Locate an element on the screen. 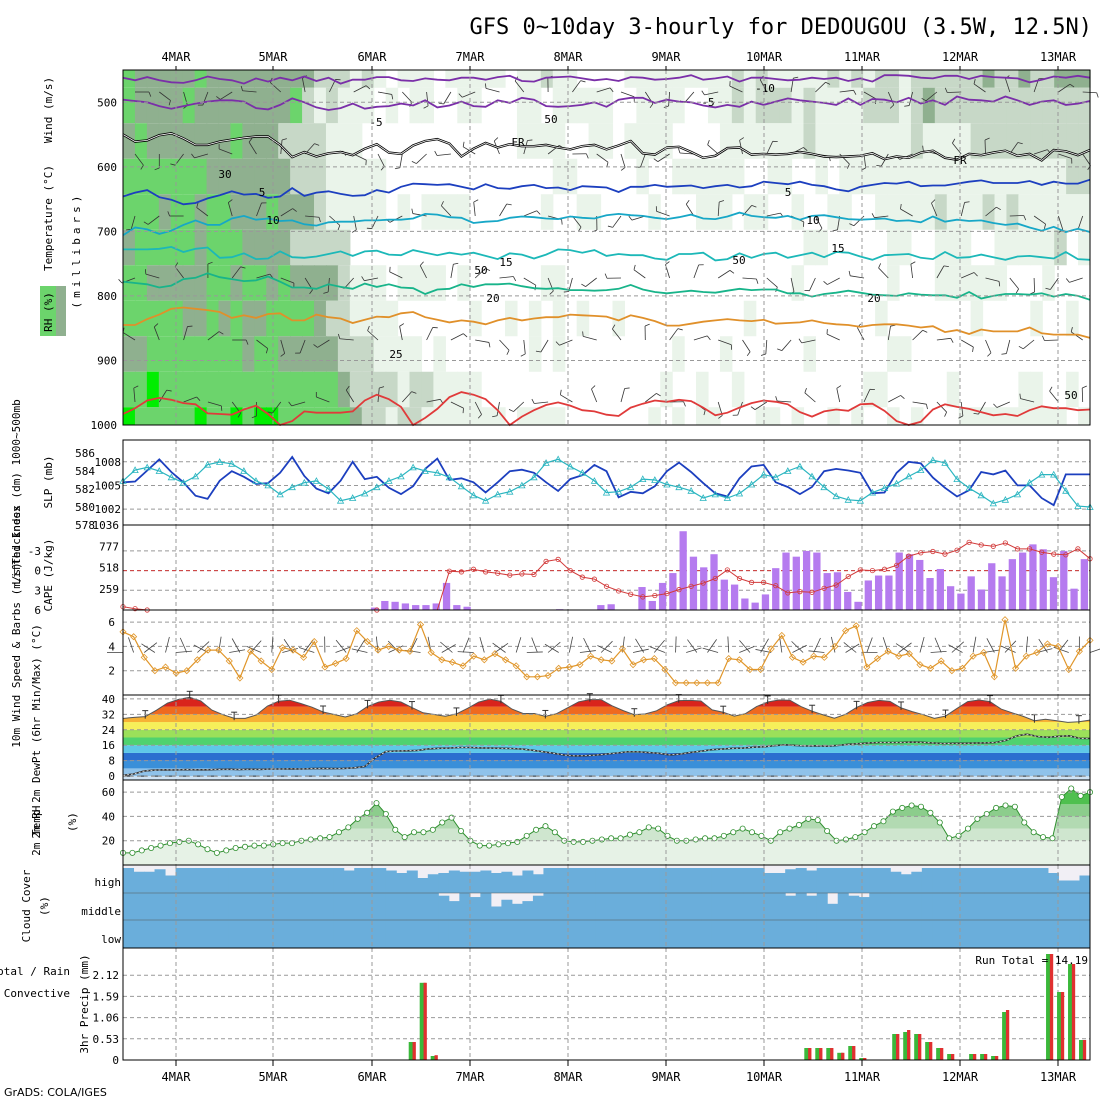 The image size is (1100, 1100). li-tick: 6 is located at coordinates (37, 610).